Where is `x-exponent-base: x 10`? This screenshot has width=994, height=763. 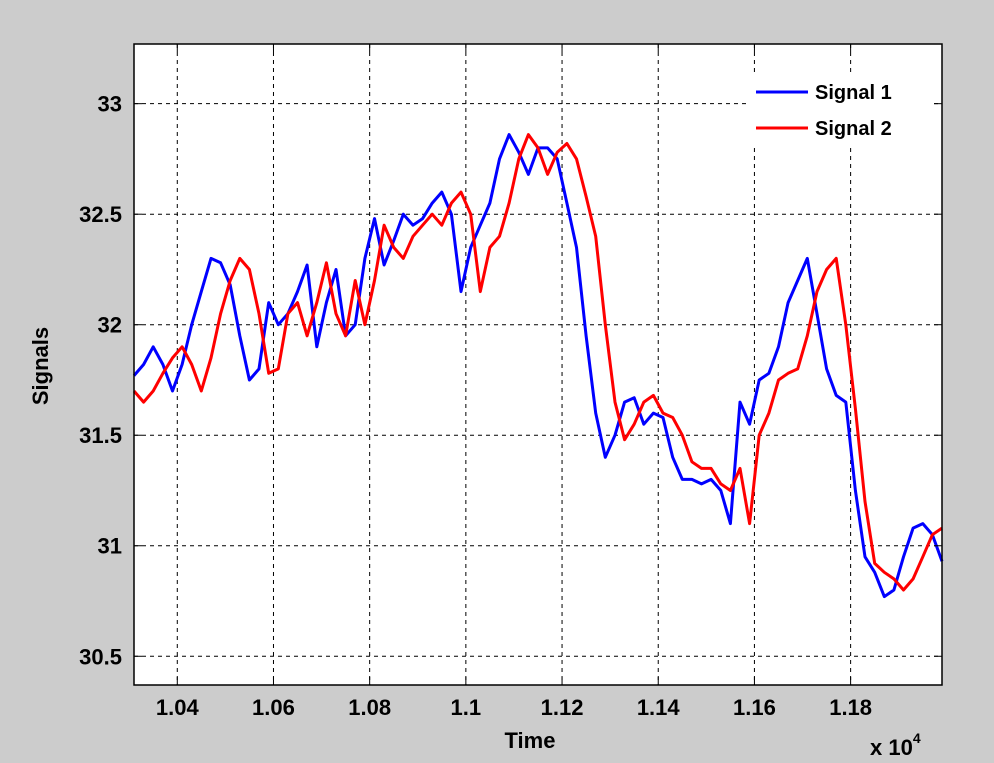
x-exponent-base: x 10 is located at coordinates (891, 747).